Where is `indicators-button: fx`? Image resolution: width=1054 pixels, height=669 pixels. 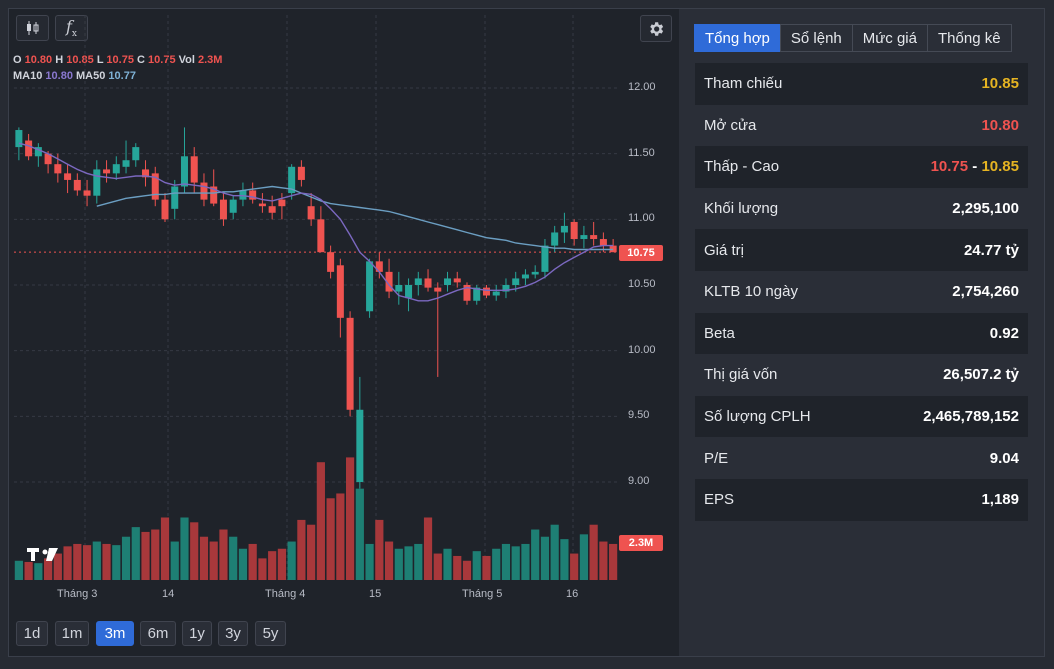 indicators-button: fx is located at coordinates (71, 28).